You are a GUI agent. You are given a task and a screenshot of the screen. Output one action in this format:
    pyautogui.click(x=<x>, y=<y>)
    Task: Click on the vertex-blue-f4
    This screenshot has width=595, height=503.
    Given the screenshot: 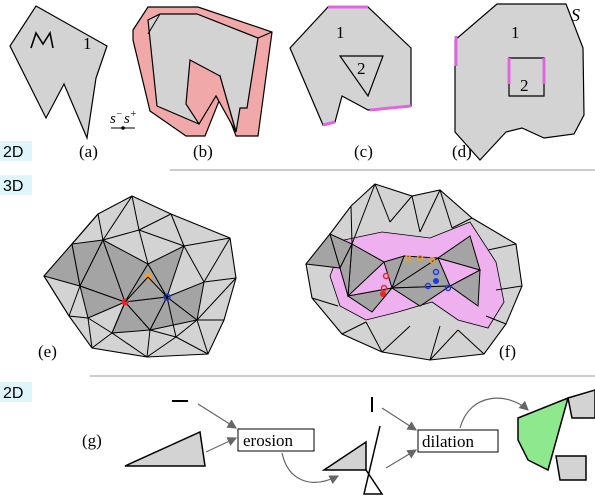 What is the action you would take?
    pyautogui.click(x=448, y=288)
    